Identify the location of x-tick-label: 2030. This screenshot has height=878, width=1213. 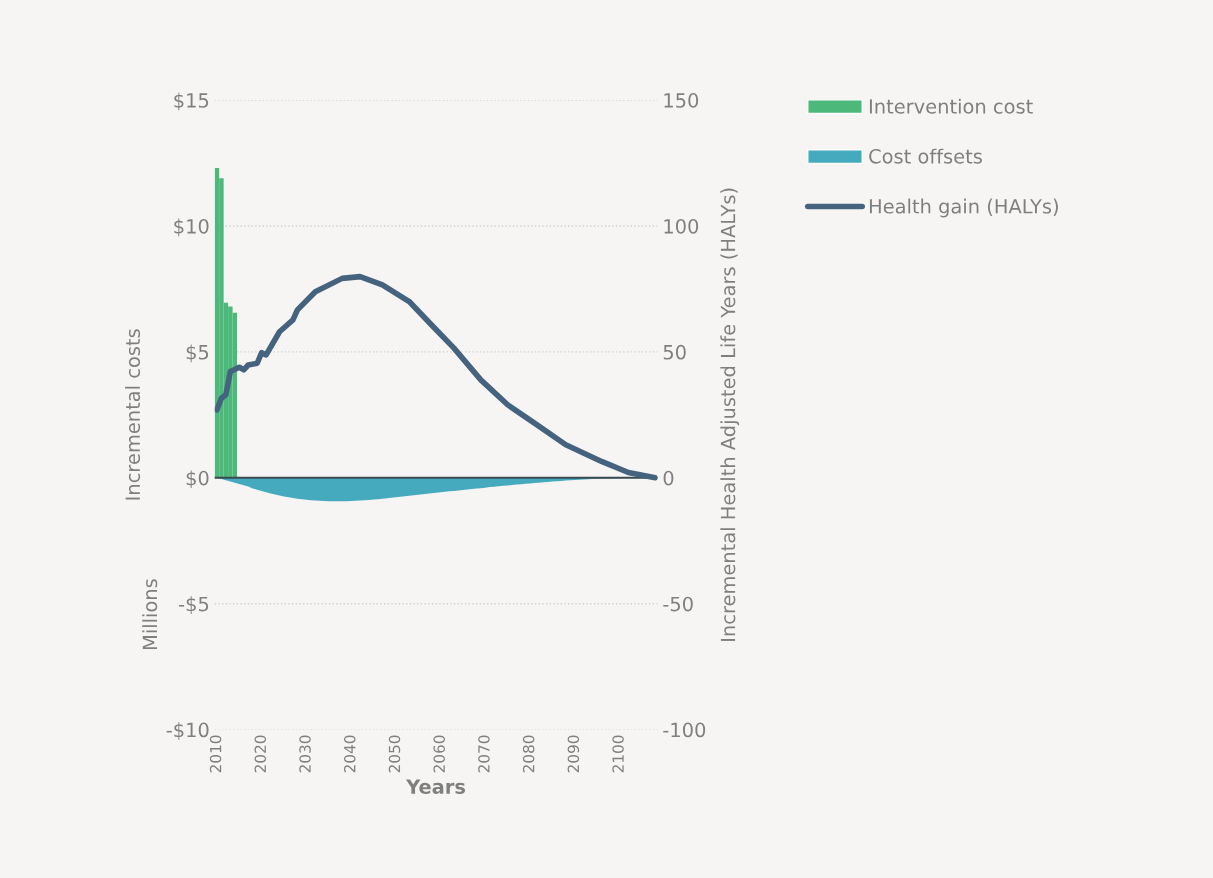
(305, 754).